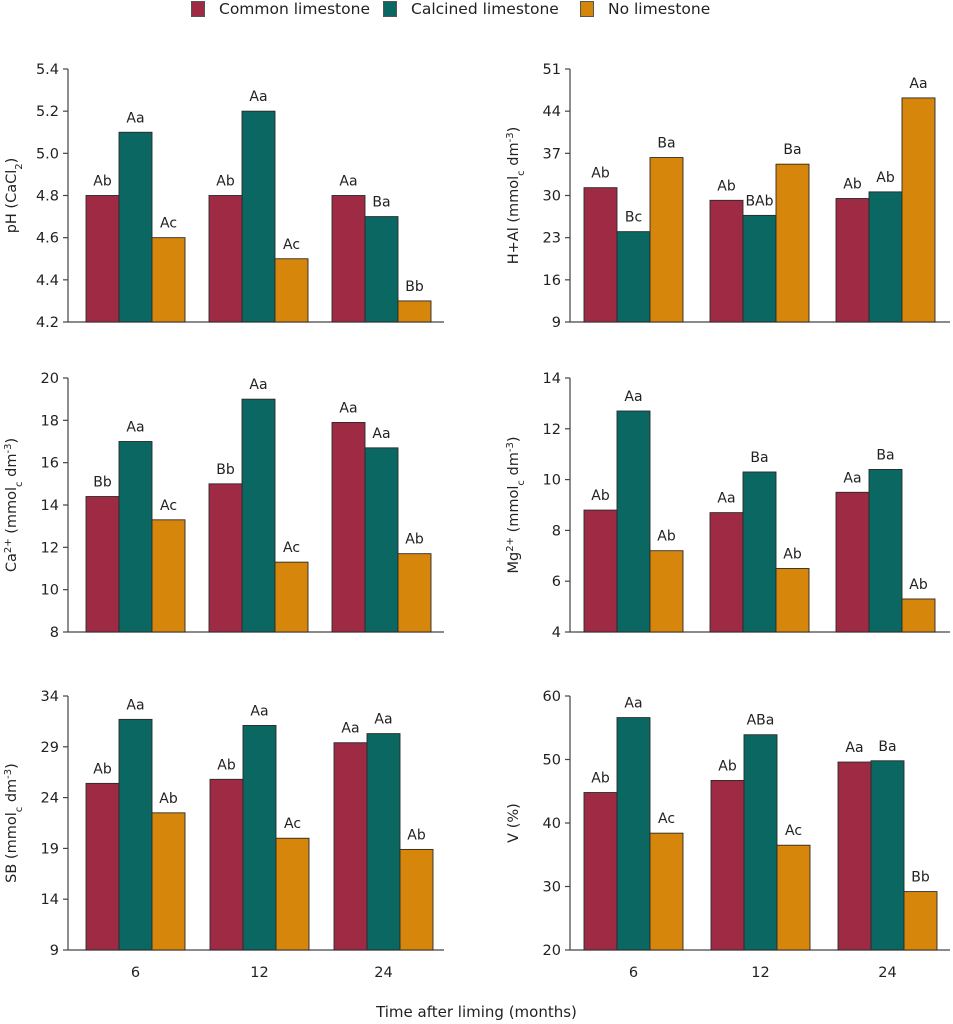 The height and width of the screenshot is (1024, 953). What do you see at coordinates (552, 239) in the screenshot?
I see `y-tick-label: 23` at bounding box center [552, 239].